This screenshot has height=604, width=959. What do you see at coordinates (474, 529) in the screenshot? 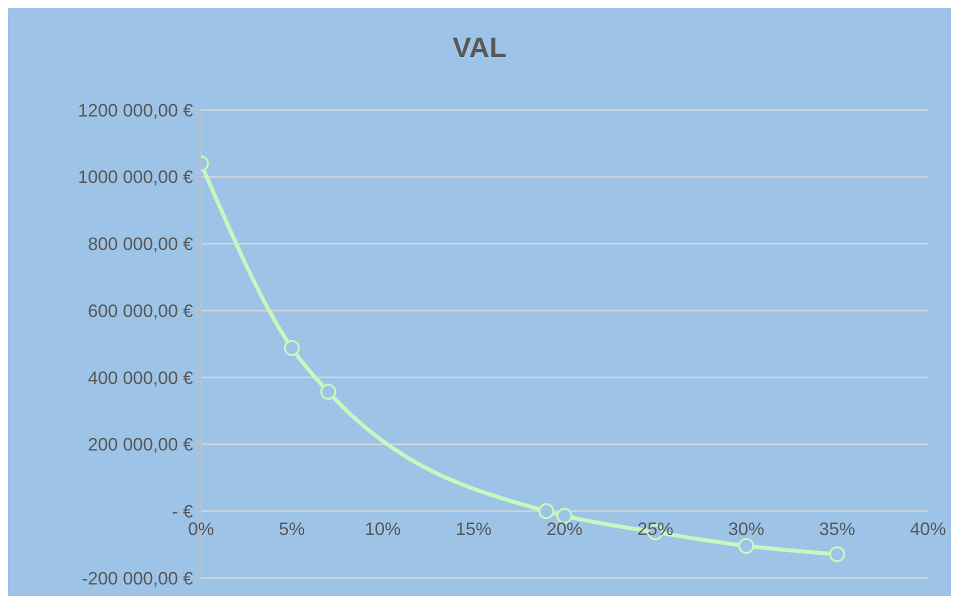
I see `x-tick-label: 15%` at bounding box center [474, 529].